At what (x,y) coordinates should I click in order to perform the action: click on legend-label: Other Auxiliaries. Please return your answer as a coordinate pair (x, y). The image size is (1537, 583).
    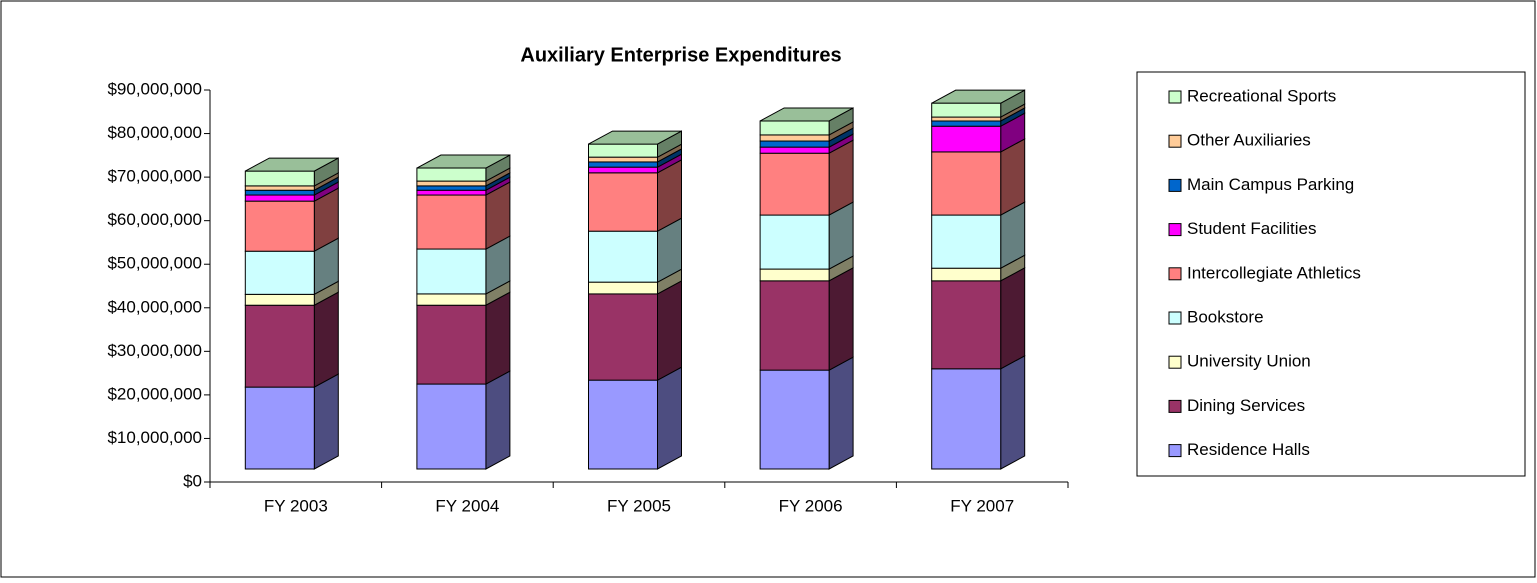
    Looking at the image, I should click on (1249, 140).